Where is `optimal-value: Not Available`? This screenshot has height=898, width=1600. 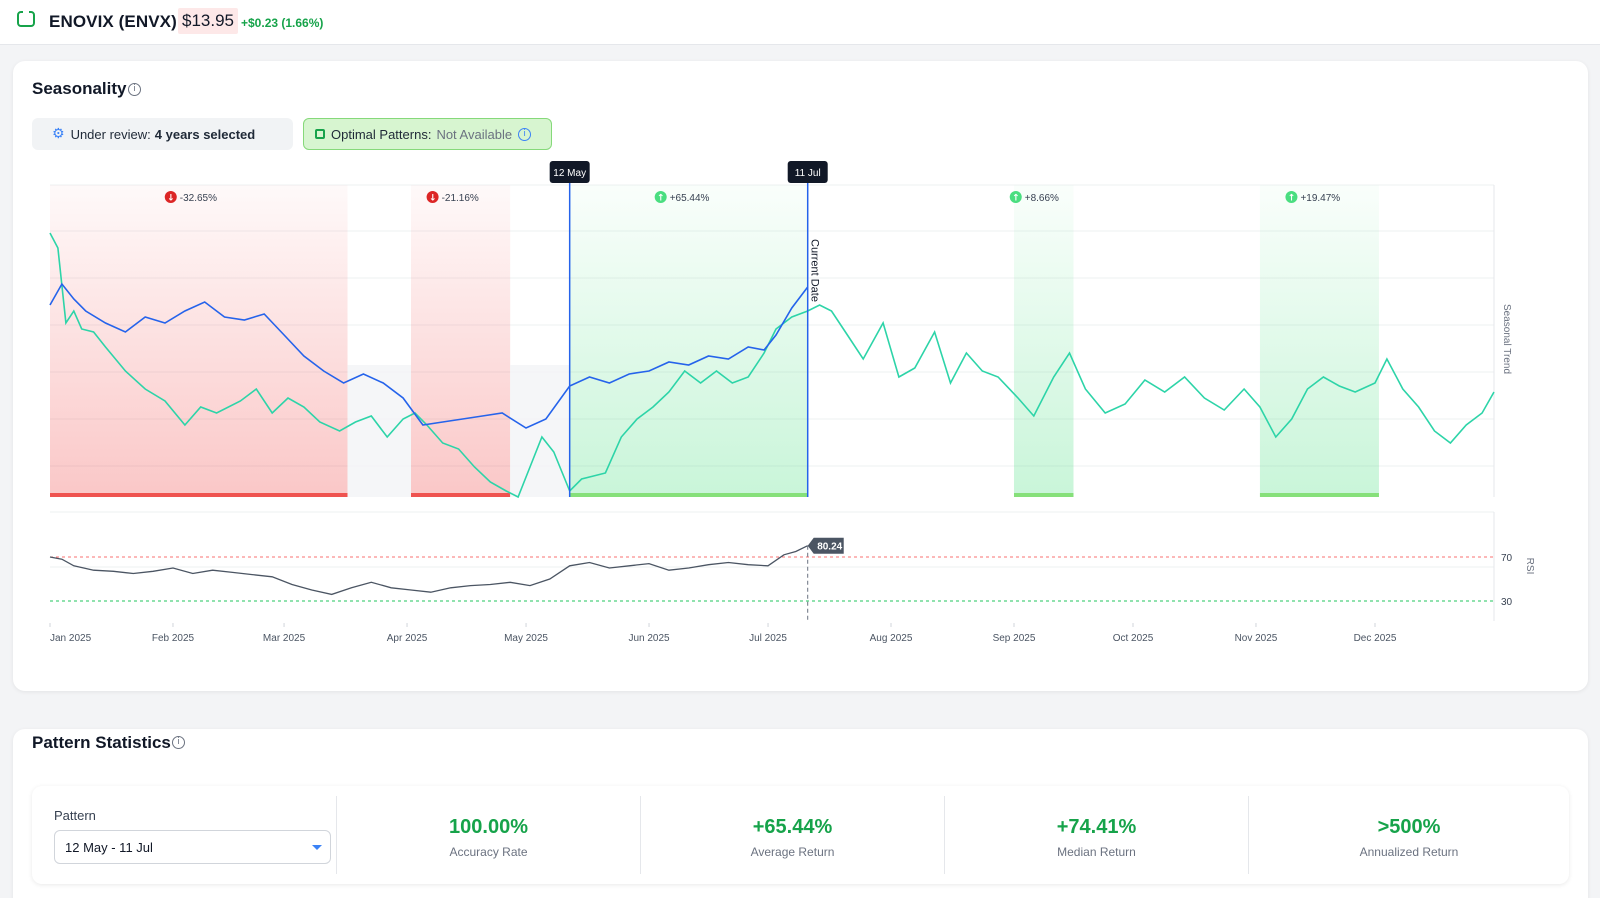 optimal-value: Not Available is located at coordinates (474, 134).